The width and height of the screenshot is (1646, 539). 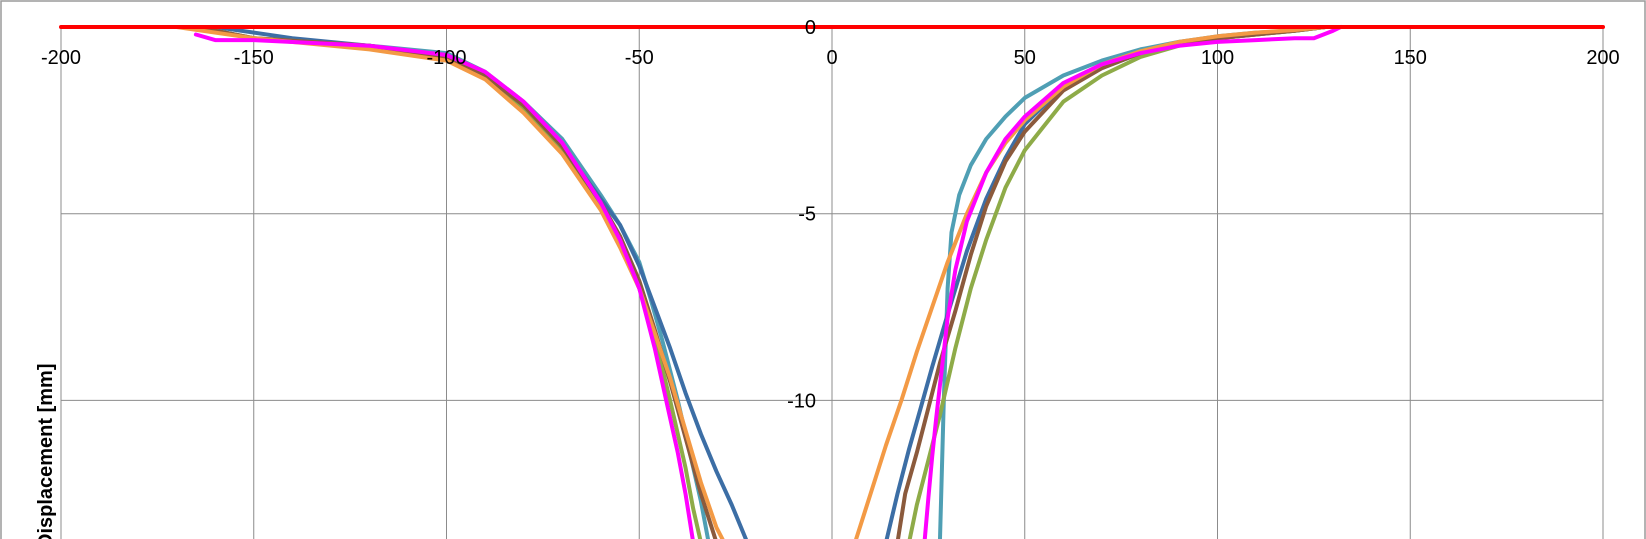 What do you see at coordinates (1410, 58) in the screenshot?
I see `x-tick-label: 150` at bounding box center [1410, 58].